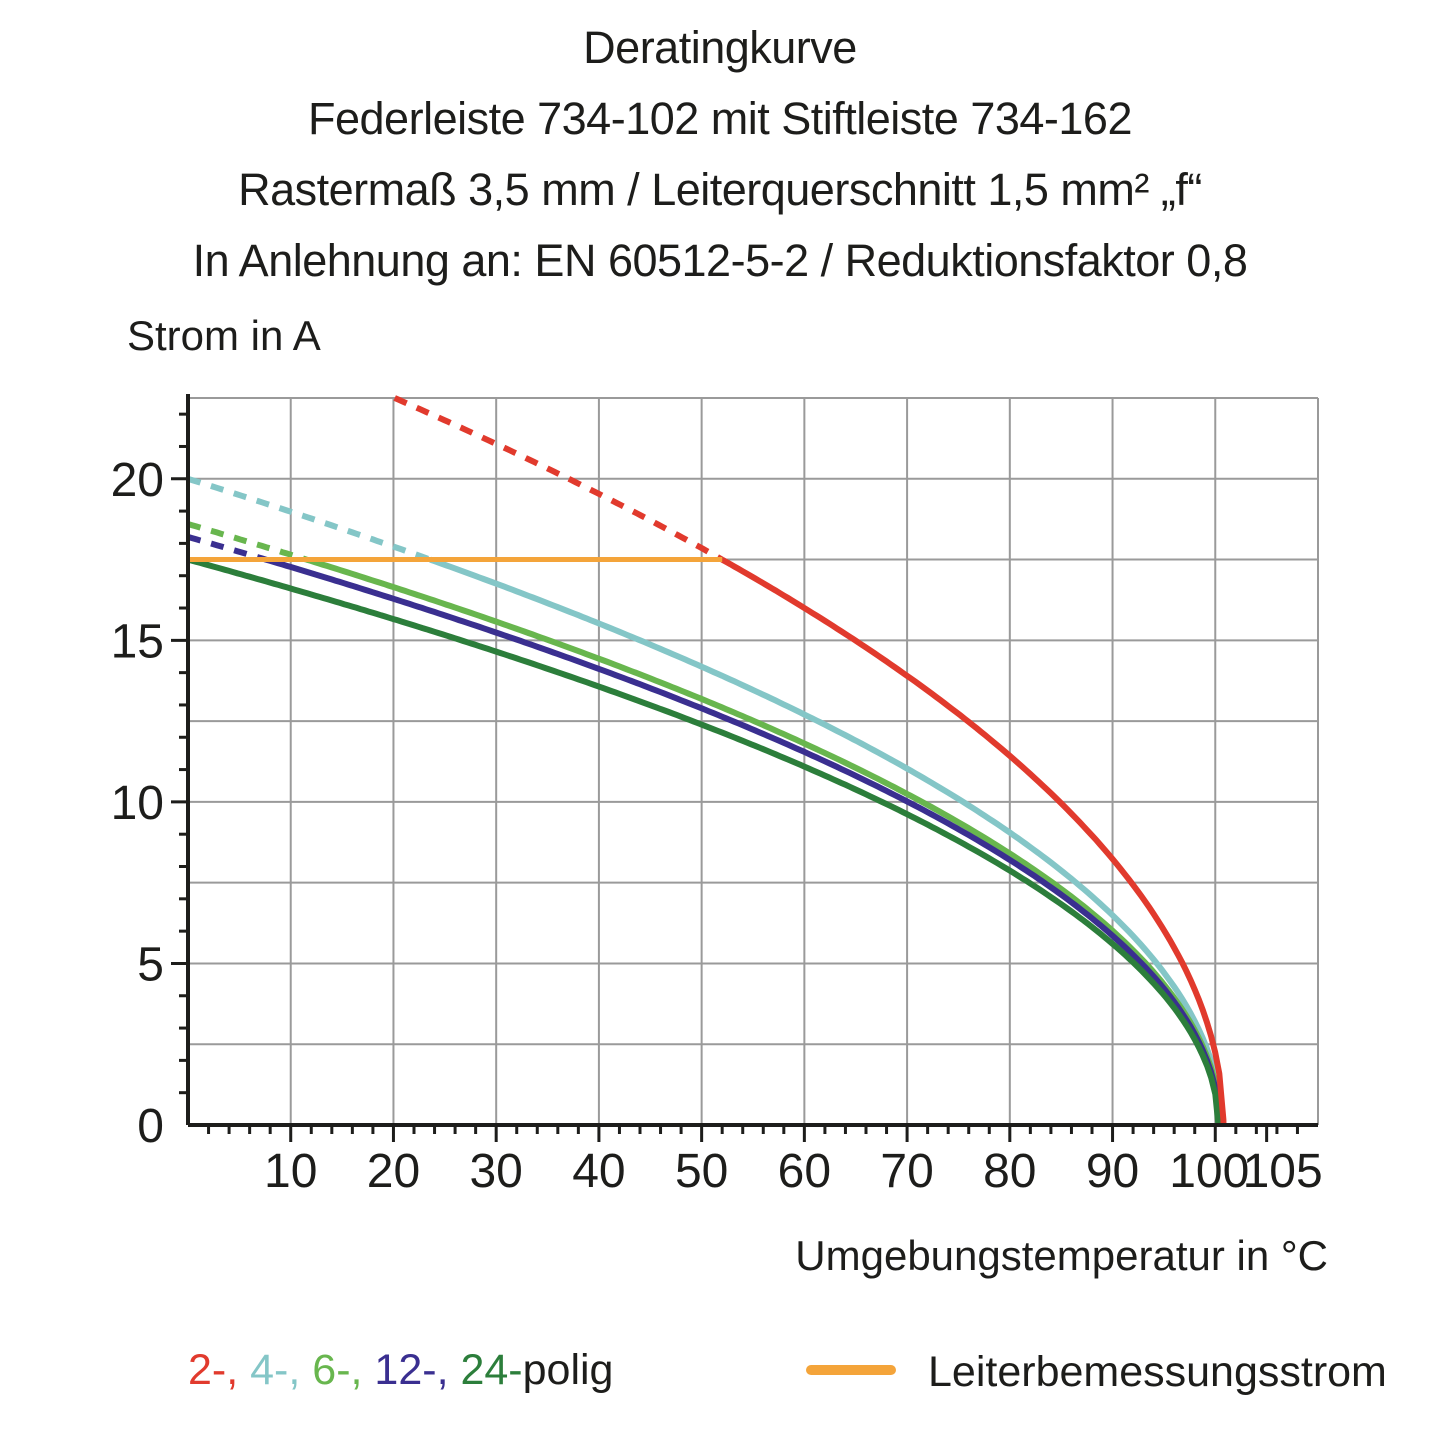  I want to click on curve-2-polig-dashed, so click(558, 479).